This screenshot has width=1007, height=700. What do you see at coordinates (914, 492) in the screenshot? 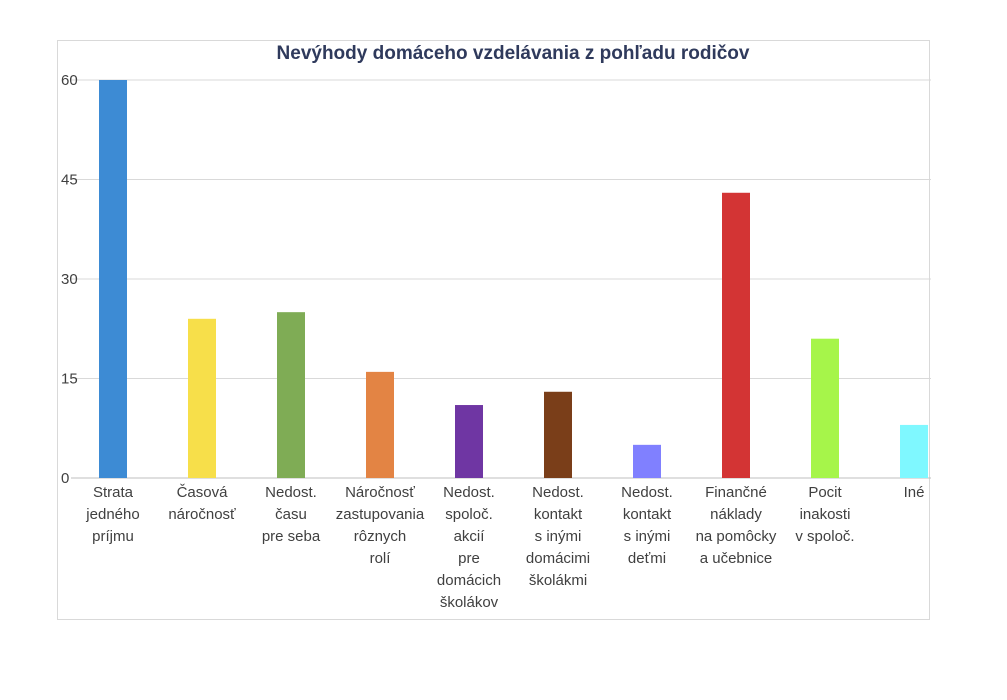
I see `x-category-label: Iné` at bounding box center [914, 492].